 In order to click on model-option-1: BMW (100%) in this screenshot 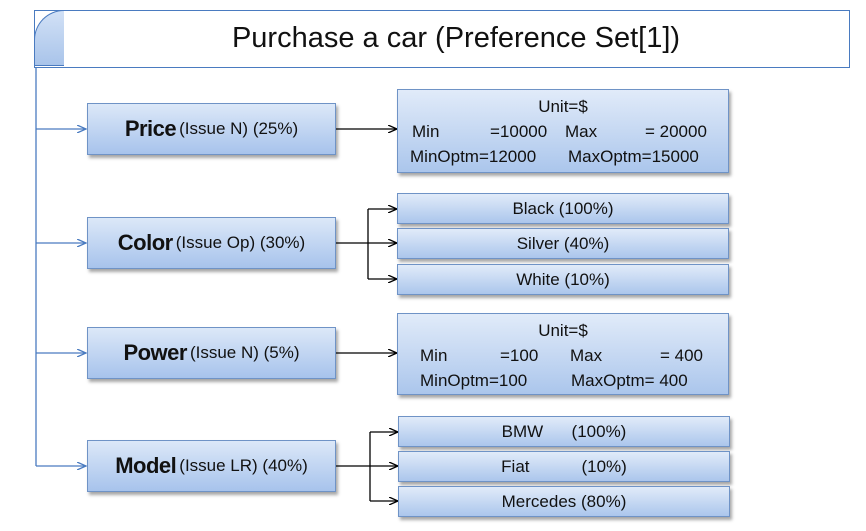, I will do `click(564, 431)`.